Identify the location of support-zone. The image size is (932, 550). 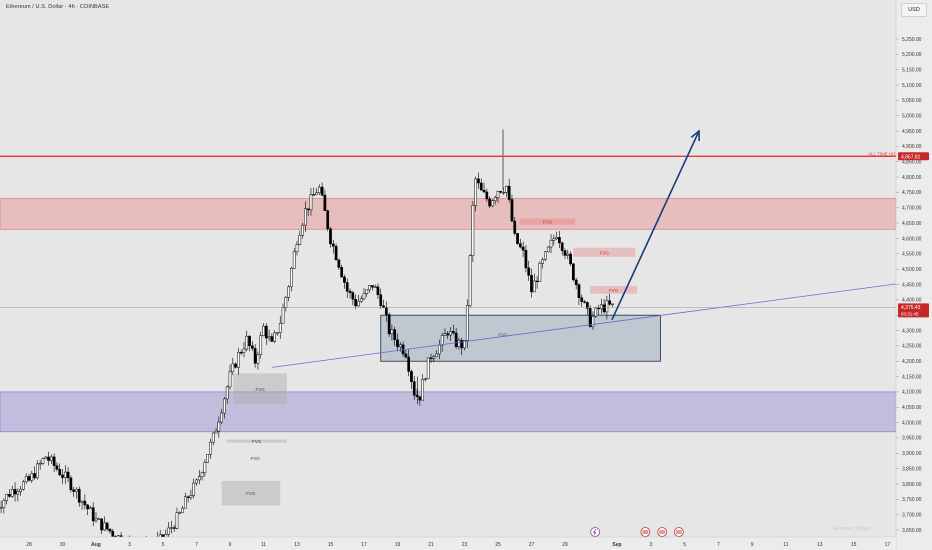
(448, 412).